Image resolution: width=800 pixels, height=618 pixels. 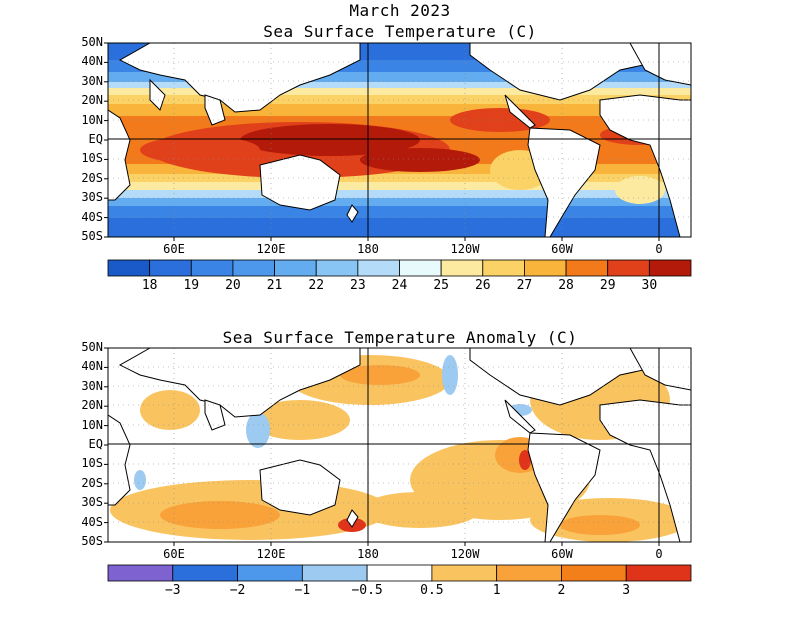 What do you see at coordinates (191, 285) in the screenshot?
I see `colorbar-label: 19` at bounding box center [191, 285].